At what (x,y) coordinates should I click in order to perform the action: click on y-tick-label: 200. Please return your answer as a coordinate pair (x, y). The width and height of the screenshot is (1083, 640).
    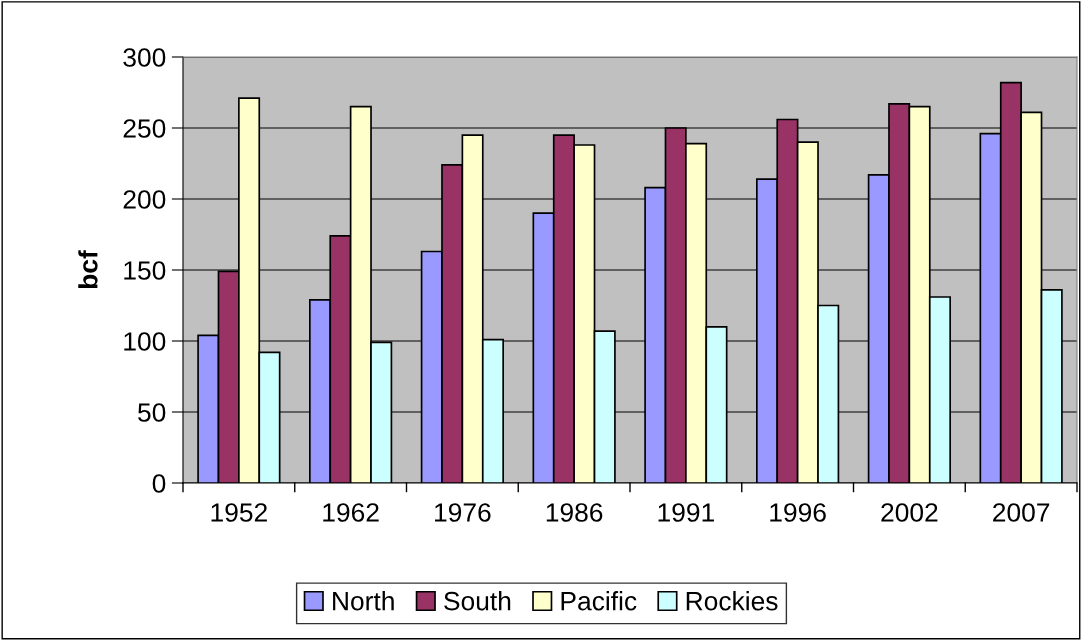
    Looking at the image, I should click on (144, 199).